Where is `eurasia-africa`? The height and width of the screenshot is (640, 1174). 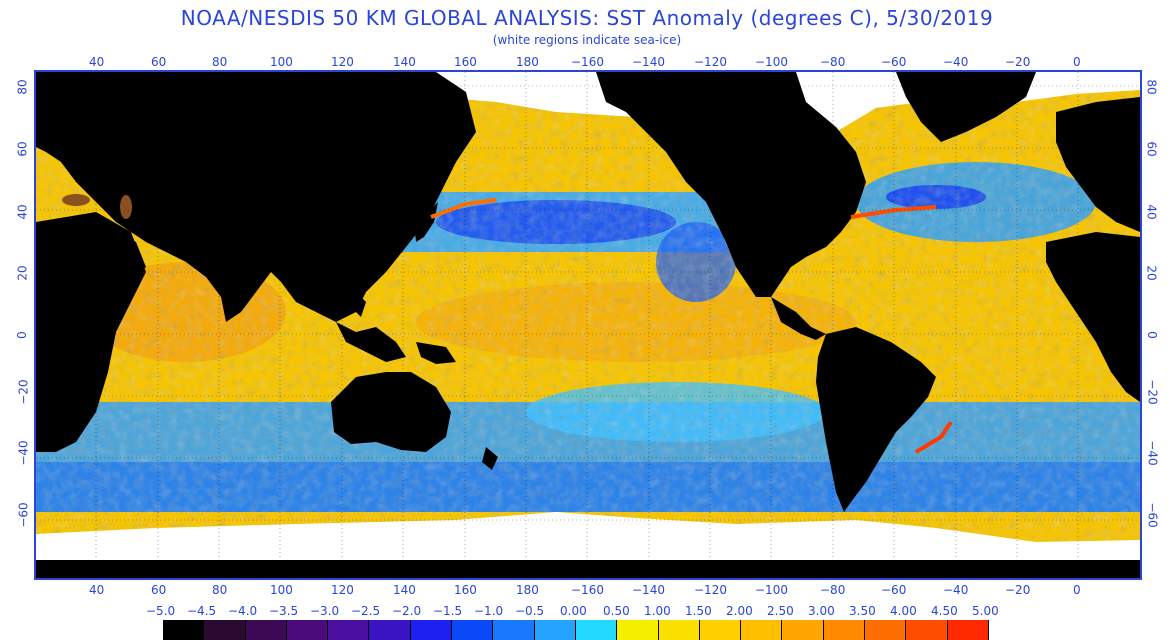
eurasia-africa is located at coordinates (256, 197).